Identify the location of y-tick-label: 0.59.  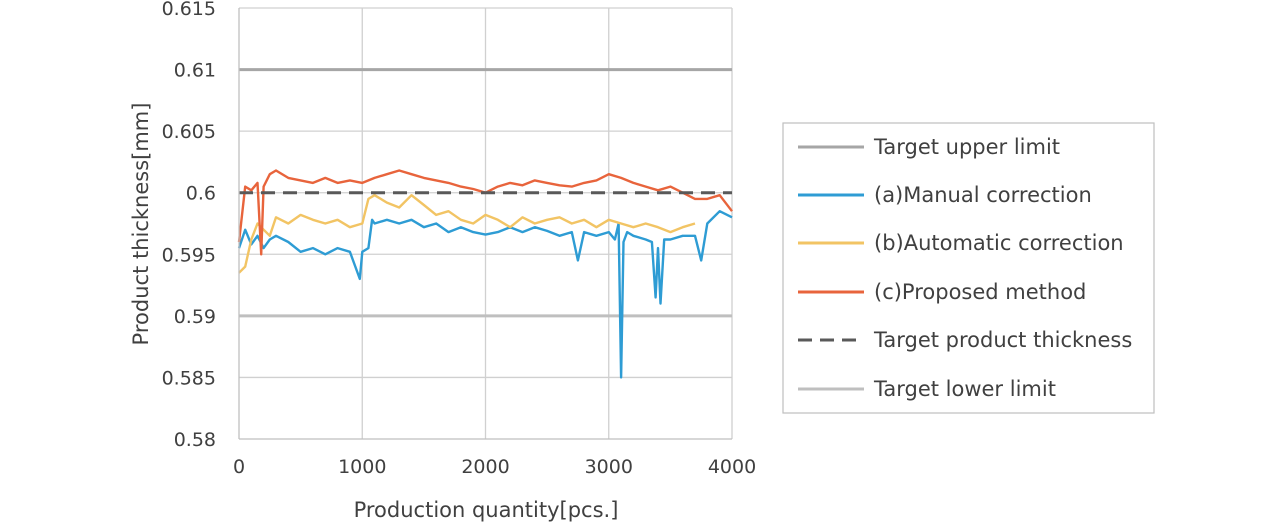
(195, 317).